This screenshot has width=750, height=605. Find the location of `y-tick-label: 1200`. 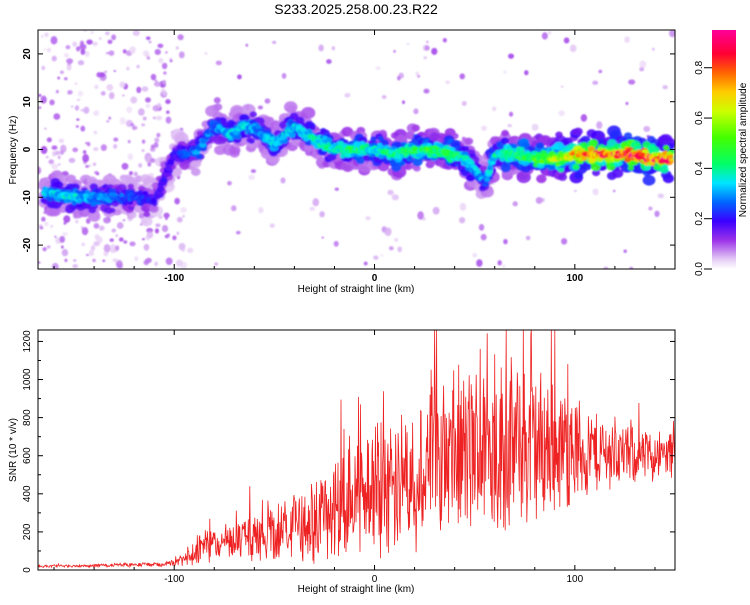

y-tick-label: 1200 is located at coordinates (27, 341).